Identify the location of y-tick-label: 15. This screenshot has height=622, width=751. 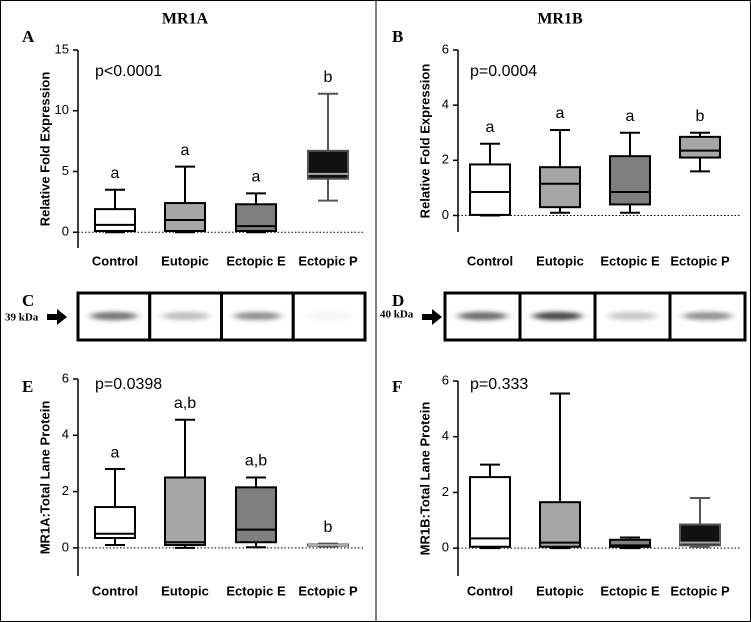
(62, 48).